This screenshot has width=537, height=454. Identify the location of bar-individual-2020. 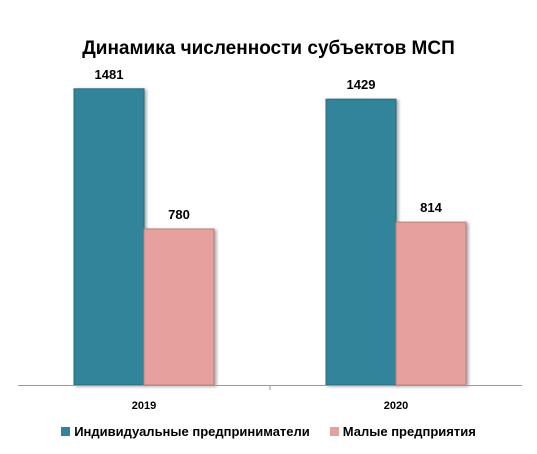
(361, 242).